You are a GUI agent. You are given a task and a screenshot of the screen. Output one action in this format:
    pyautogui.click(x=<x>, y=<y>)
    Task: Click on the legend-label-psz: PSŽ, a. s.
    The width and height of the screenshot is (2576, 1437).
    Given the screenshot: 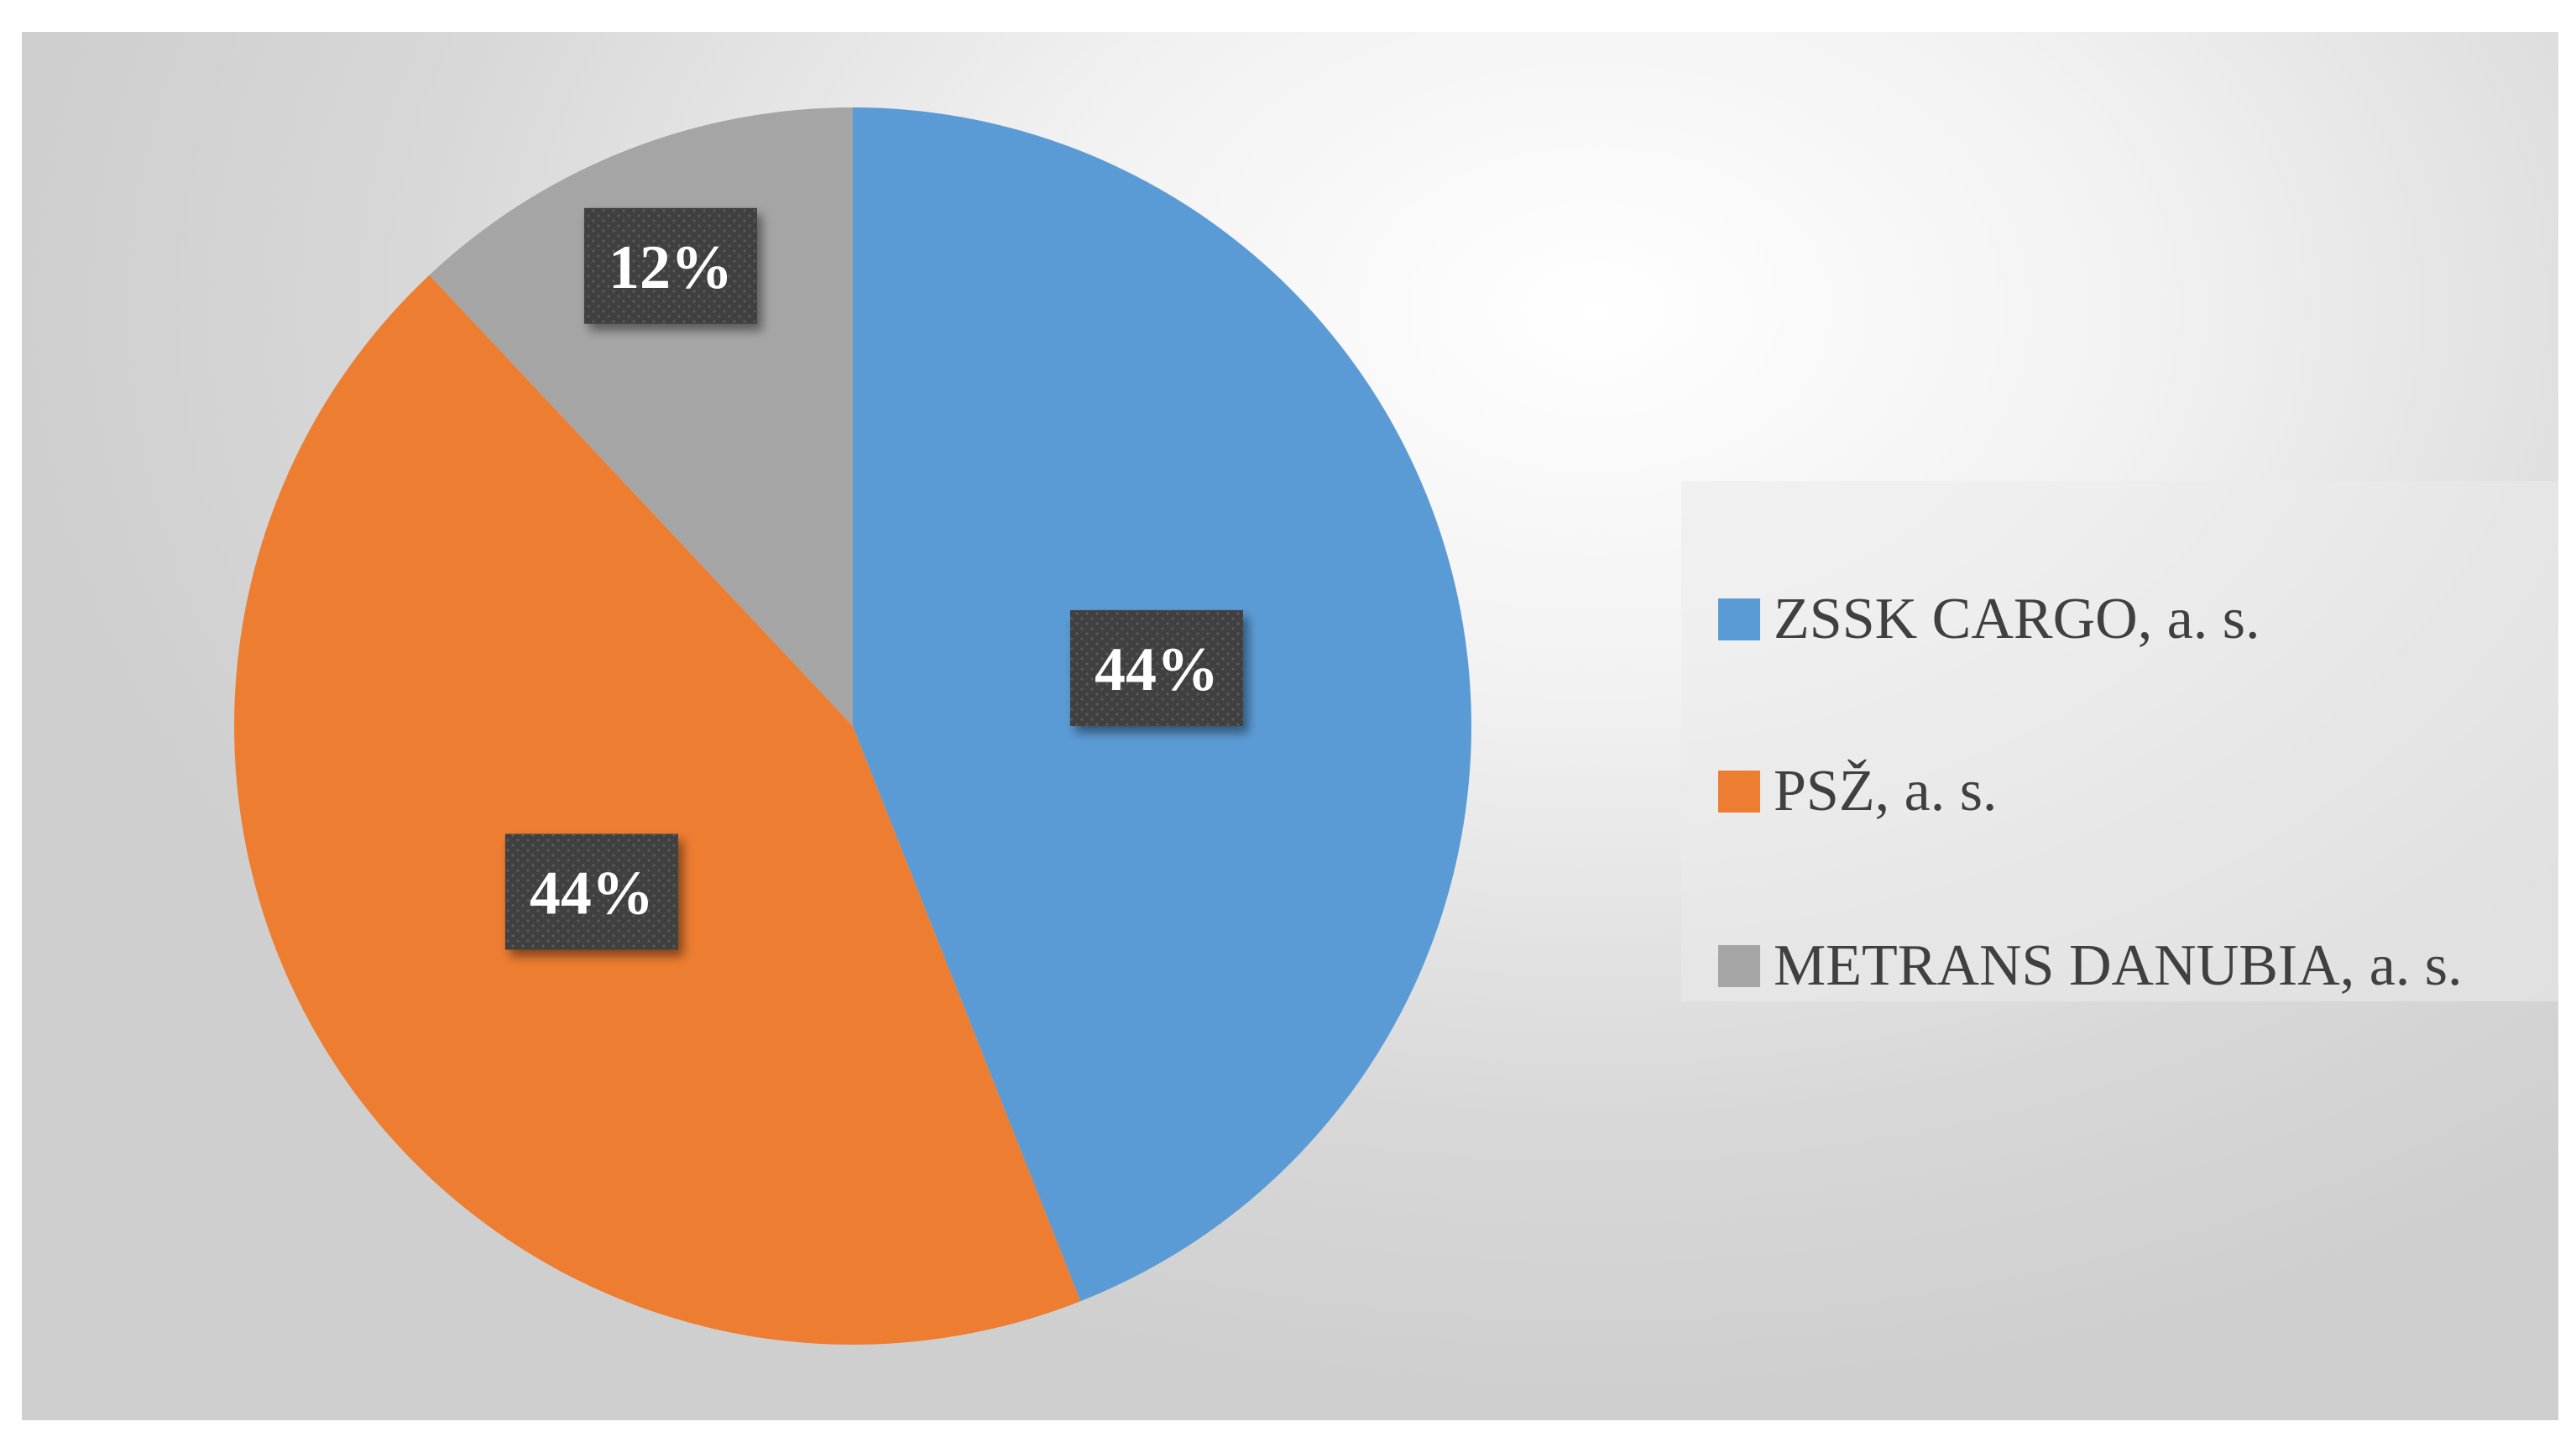 What is the action you would take?
    pyautogui.click(x=1886, y=791)
    